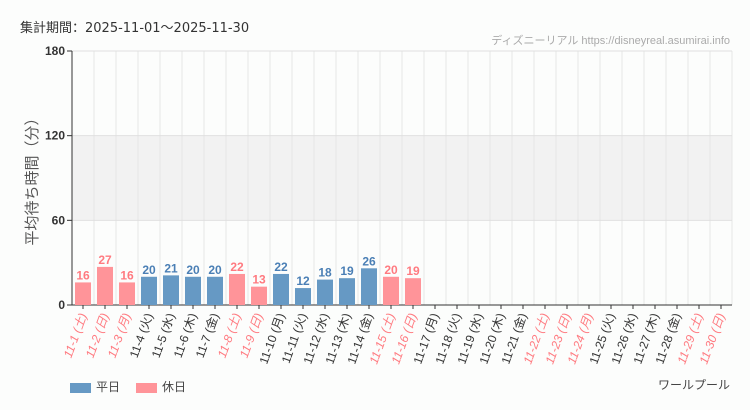  Describe the element at coordinates (174, 387) in the screenshot. I see `legend-label: 休日` at that location.